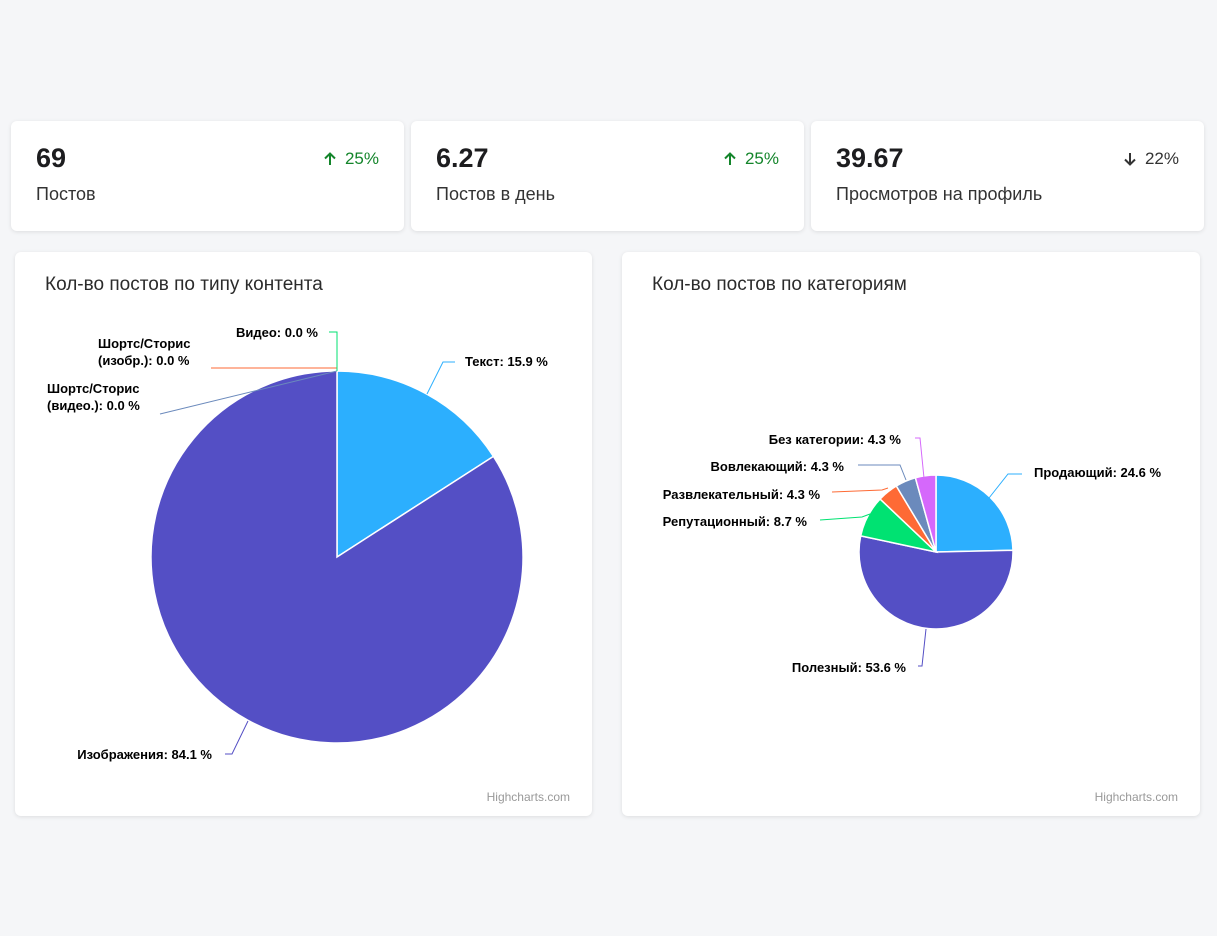 This screenshot has width=1217, height=936. What do you see at coordinates (735, 521) in the screenshot?
I see `data-label-репутационный: Репутационный: 8.7 %` at bounding box center [735, 521].